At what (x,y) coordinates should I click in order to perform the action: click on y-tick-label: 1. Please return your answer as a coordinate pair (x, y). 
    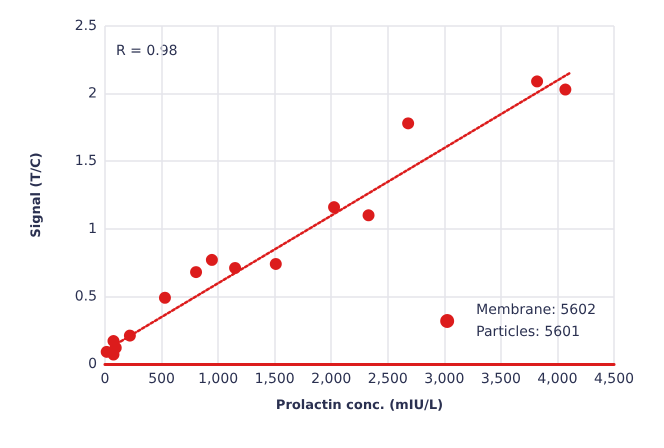
    Looking at the image, I should click on (92, 228).